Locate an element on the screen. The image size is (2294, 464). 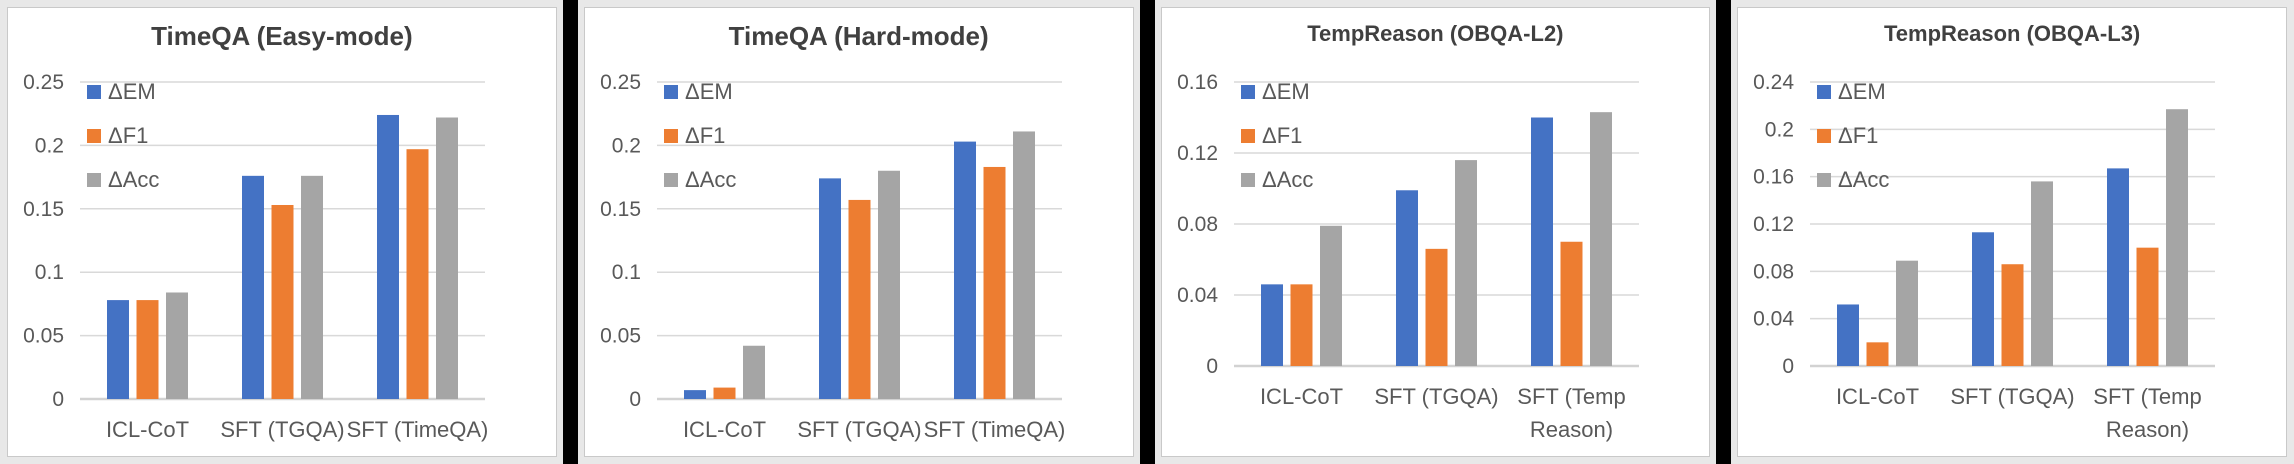
category-label: SFT (TimeQA) is located at coordinates (418, 429).